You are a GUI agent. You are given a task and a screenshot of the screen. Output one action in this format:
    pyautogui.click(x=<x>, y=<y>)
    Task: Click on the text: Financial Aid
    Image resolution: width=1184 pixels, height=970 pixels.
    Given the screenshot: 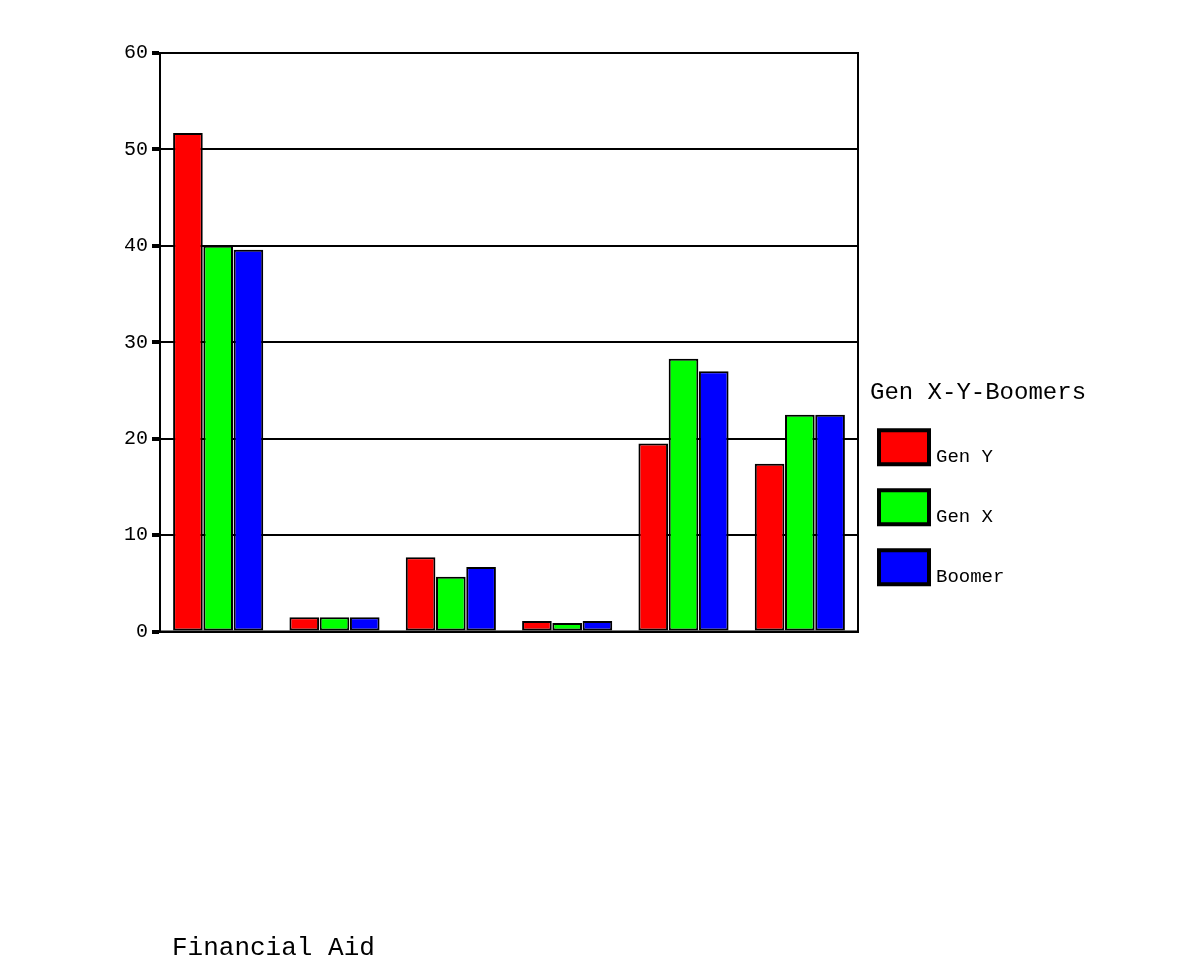 What is the action you would take?
    pyautogui.click(x=273, y=948)
    